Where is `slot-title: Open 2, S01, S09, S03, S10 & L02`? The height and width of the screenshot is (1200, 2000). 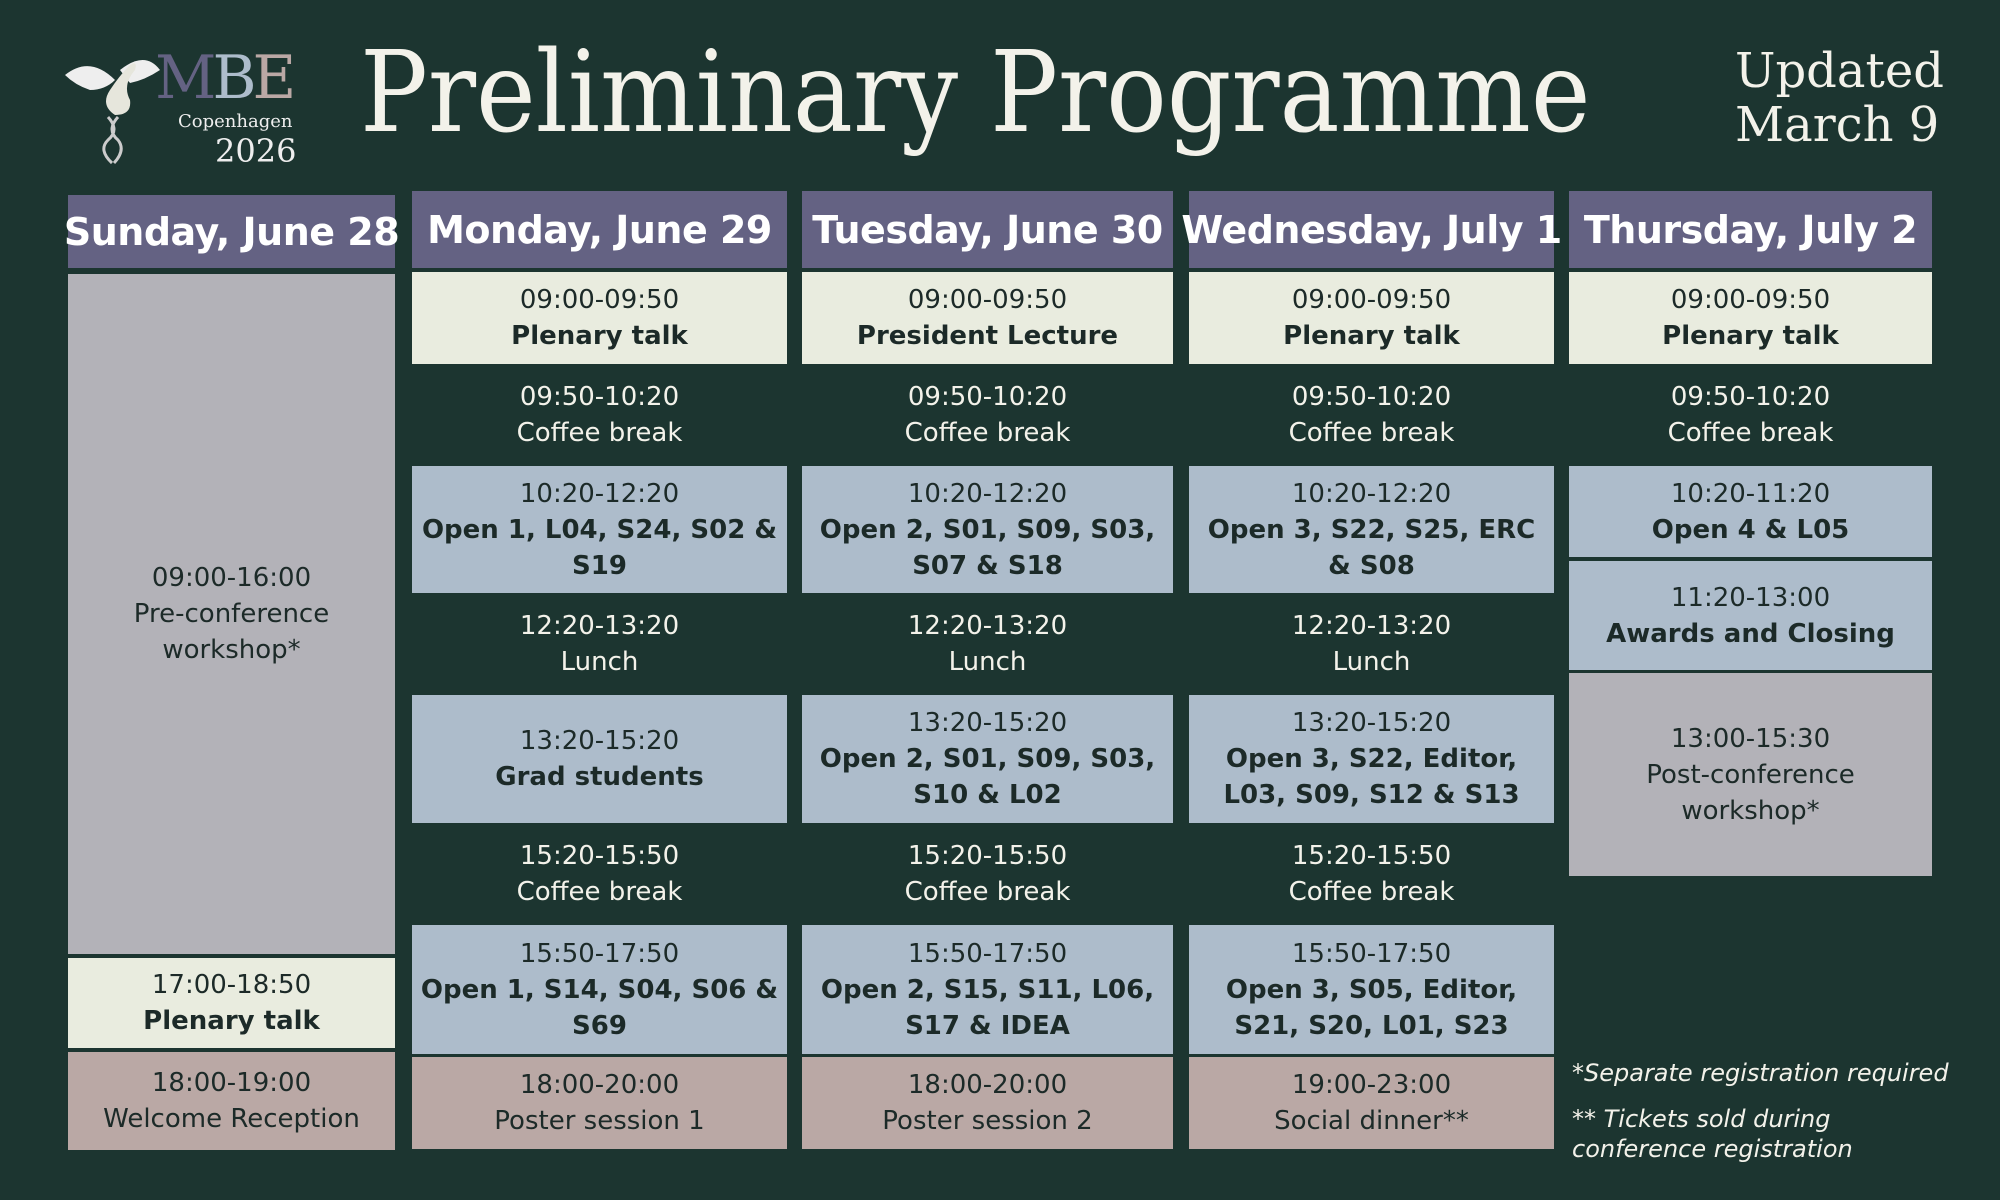
slot-title: Open 2, S01, S09, S03, S10 & L02 is located at coordinates (987, 777).